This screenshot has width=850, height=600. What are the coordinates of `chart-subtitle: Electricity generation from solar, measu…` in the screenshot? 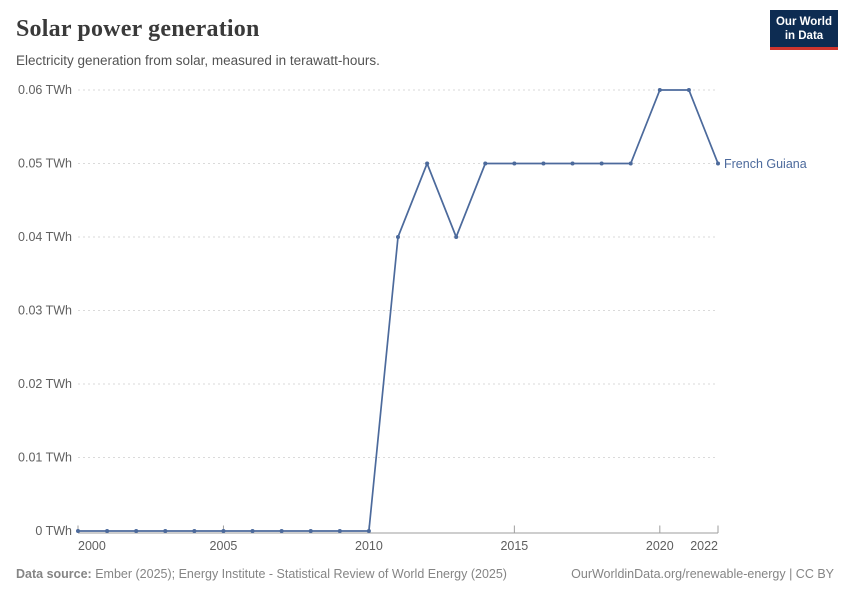 It's located at (198, 60).